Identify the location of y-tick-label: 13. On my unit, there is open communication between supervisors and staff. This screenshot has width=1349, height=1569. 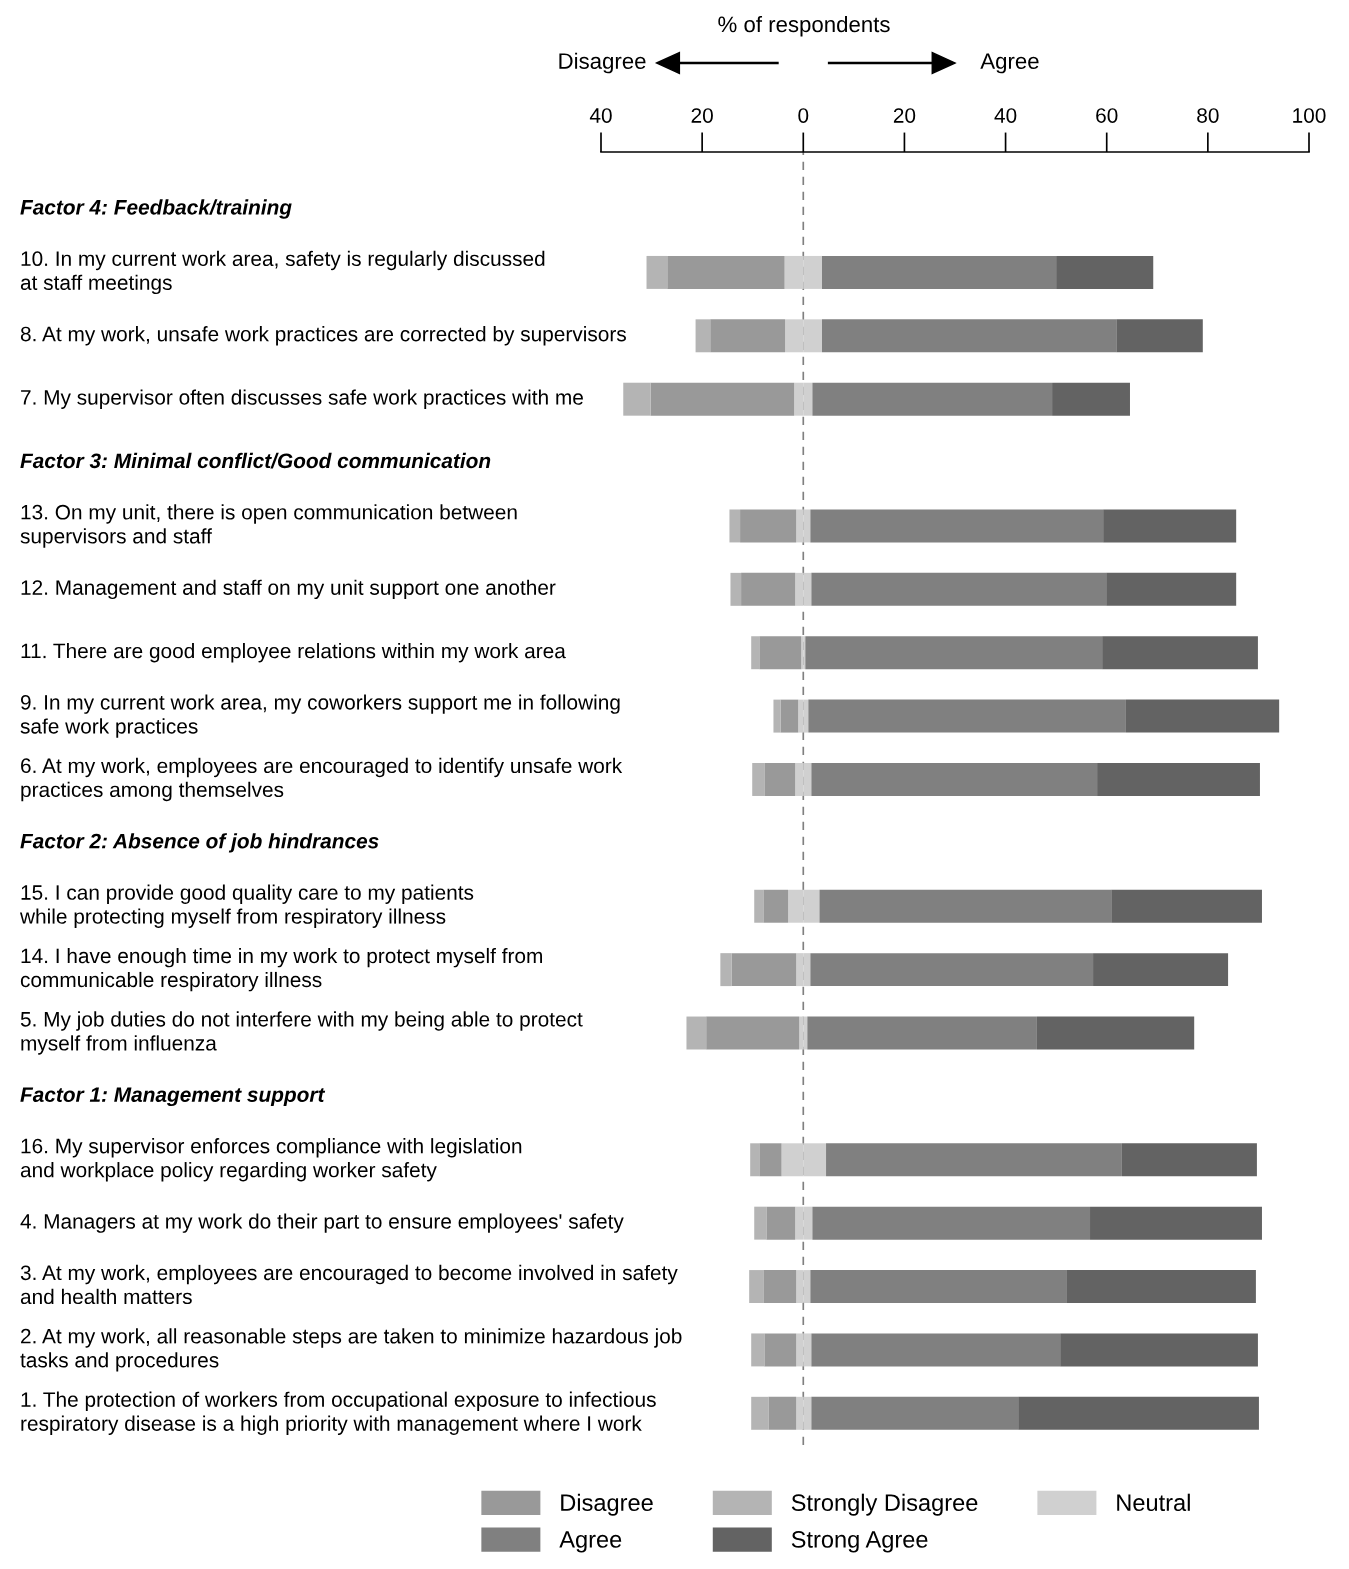
(268, 526).